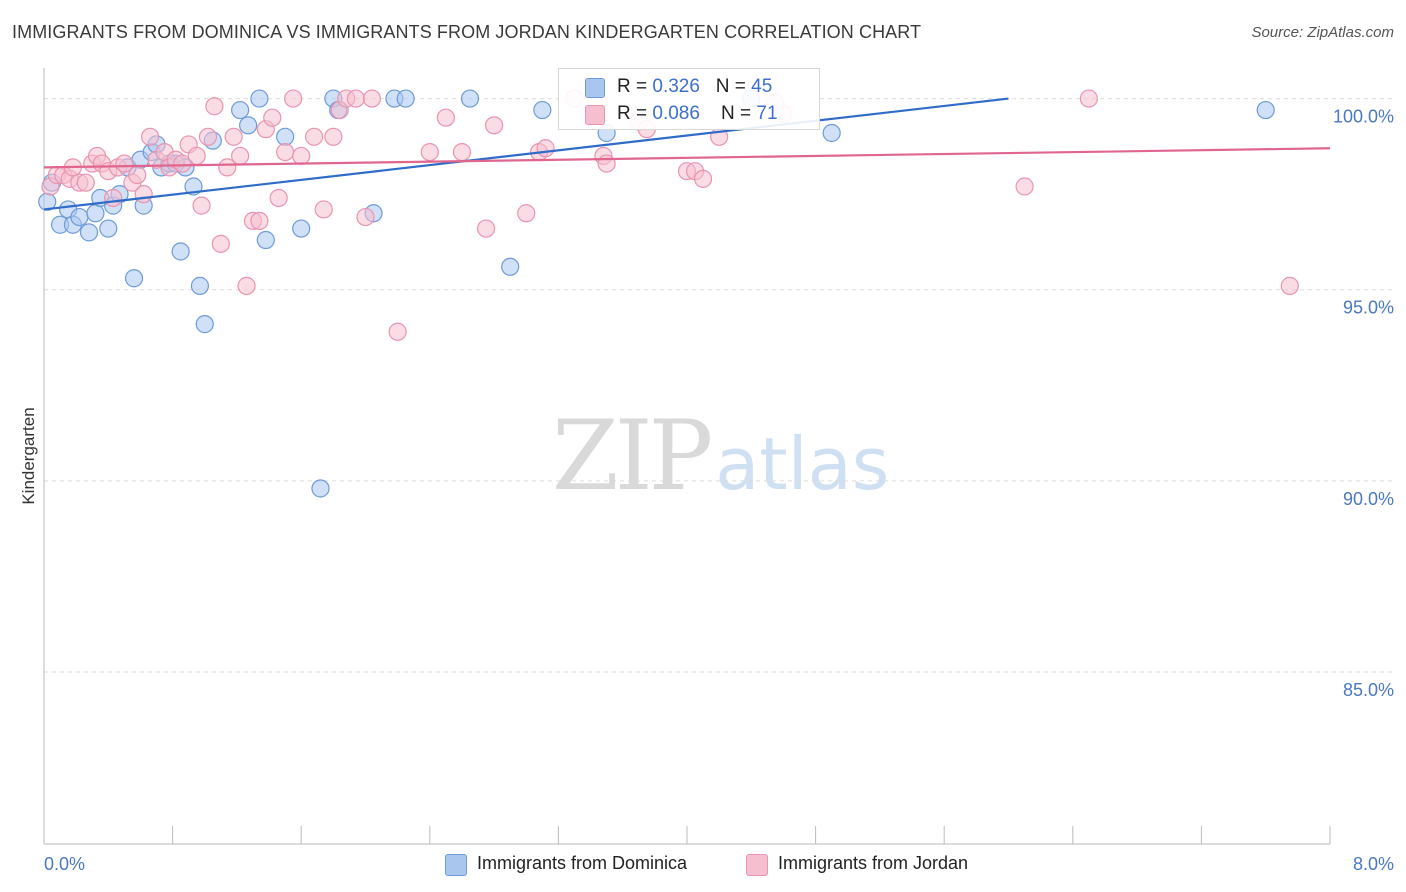 The height and width of the screenshot is (892, 1406). What do you see at coordinates (456, 865) in the screenshot?
I see `legend-swatch-dominica` at bounding box center [456, 865].